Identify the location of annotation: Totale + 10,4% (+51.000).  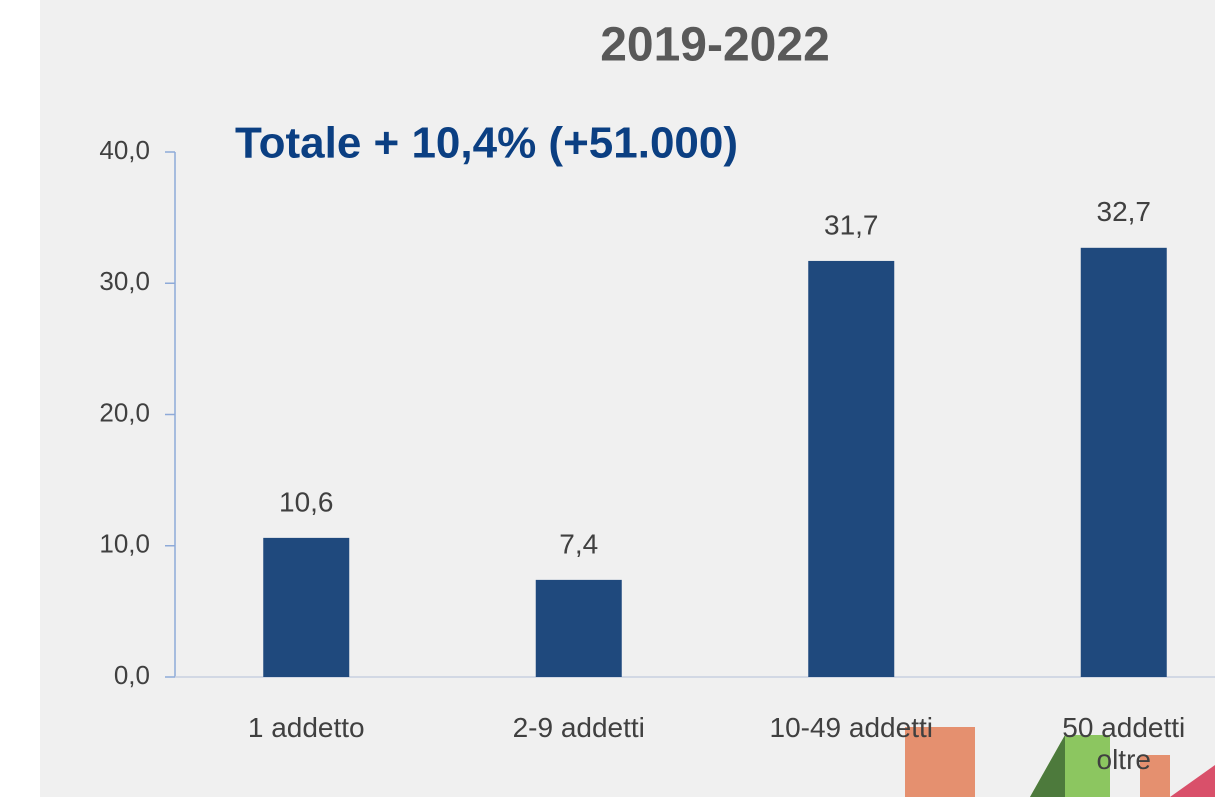
(486, 143).